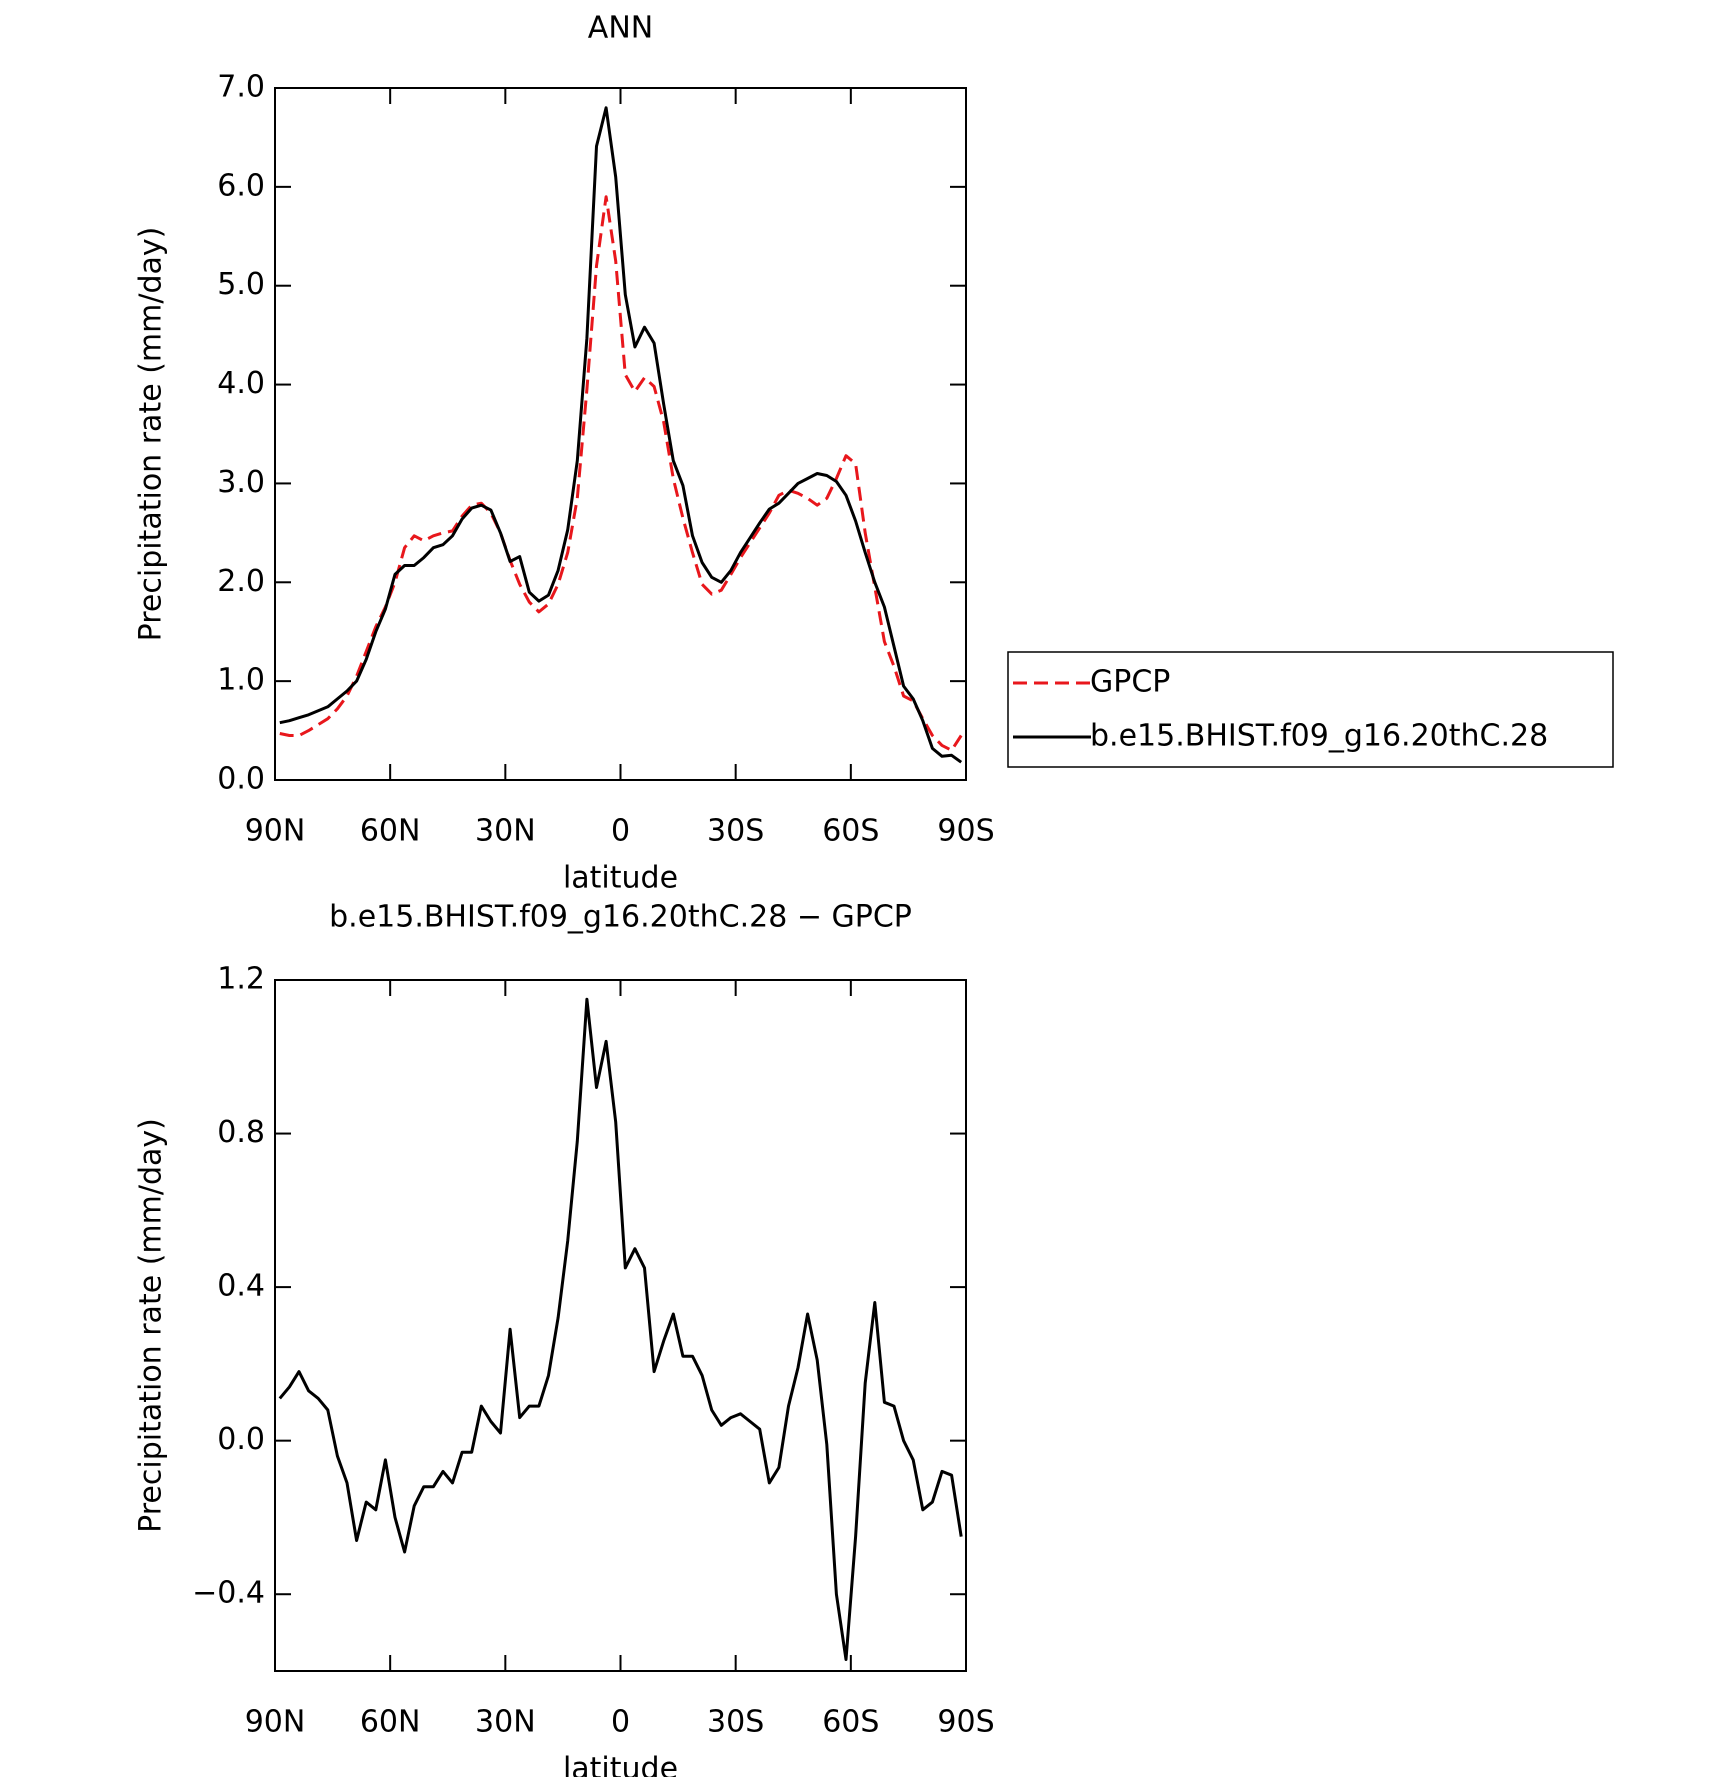 This screenshot has height=1777, width=1710. What do you see at coordinates (1130, 682) in the screenshot?
I see `legend-label: GPCP` at bounding box center [1130, 682].